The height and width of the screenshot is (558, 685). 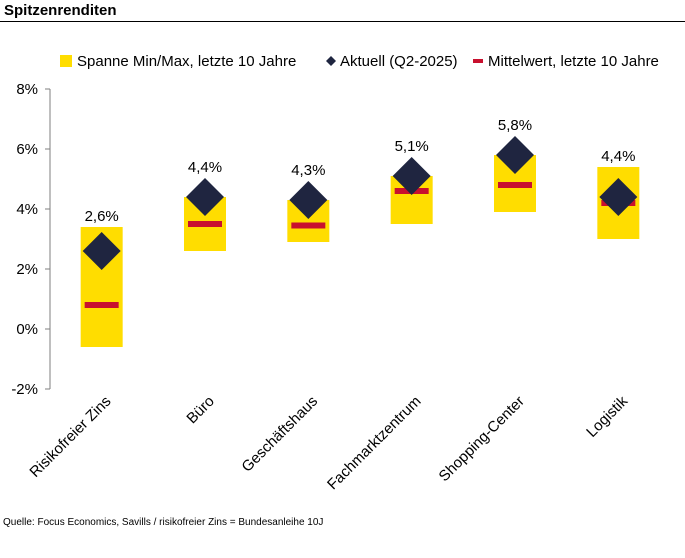 I want to click on y-tick-label: -2%, so click(x=24, y=389).